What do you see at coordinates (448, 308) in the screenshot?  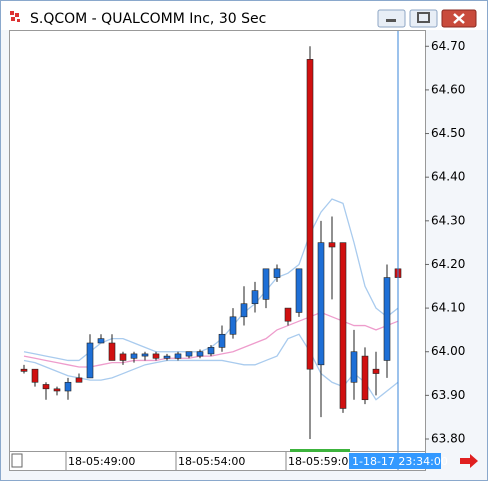 I see `y-tick-label: 64.10` at bounding box center [448, 308].